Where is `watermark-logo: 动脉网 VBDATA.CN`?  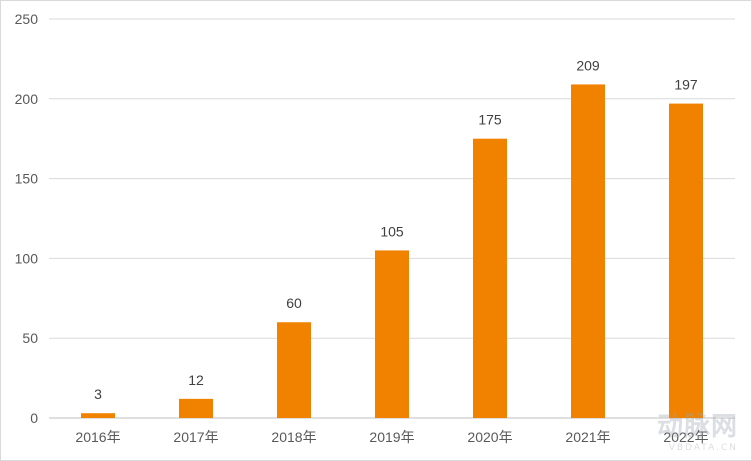
watermark-logo: 动脉网 VBDATA.CN is located at coordinates (697, 429).